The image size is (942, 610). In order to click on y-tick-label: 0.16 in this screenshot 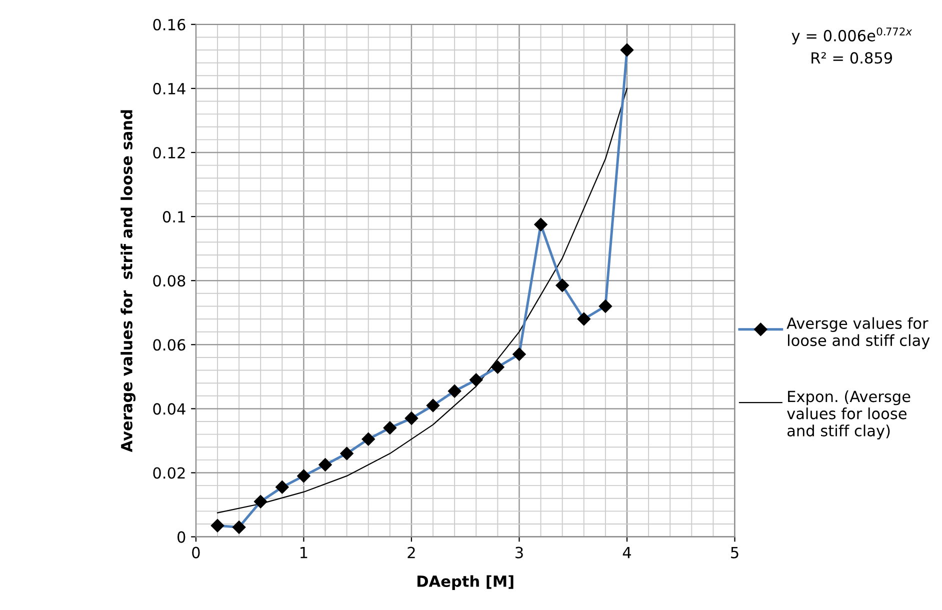, I will do `click(169, 24)`.